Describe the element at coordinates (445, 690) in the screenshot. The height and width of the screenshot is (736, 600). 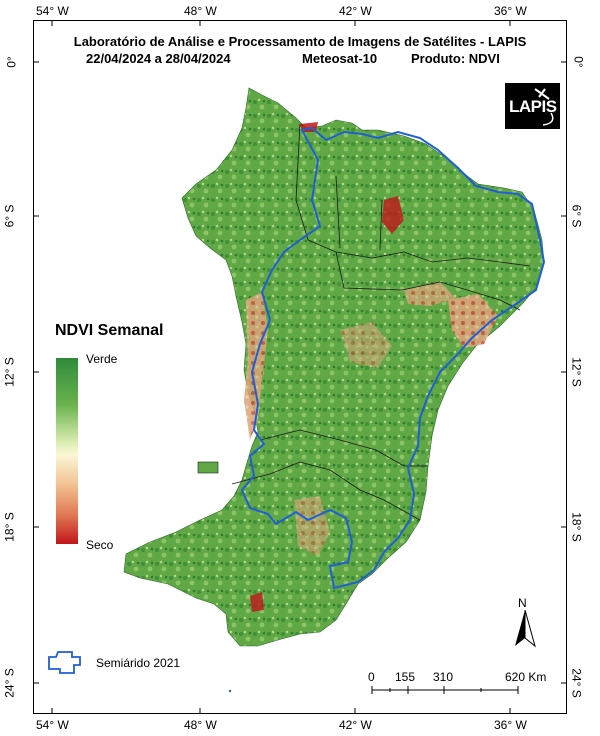
I see `scale-bar` at that location.